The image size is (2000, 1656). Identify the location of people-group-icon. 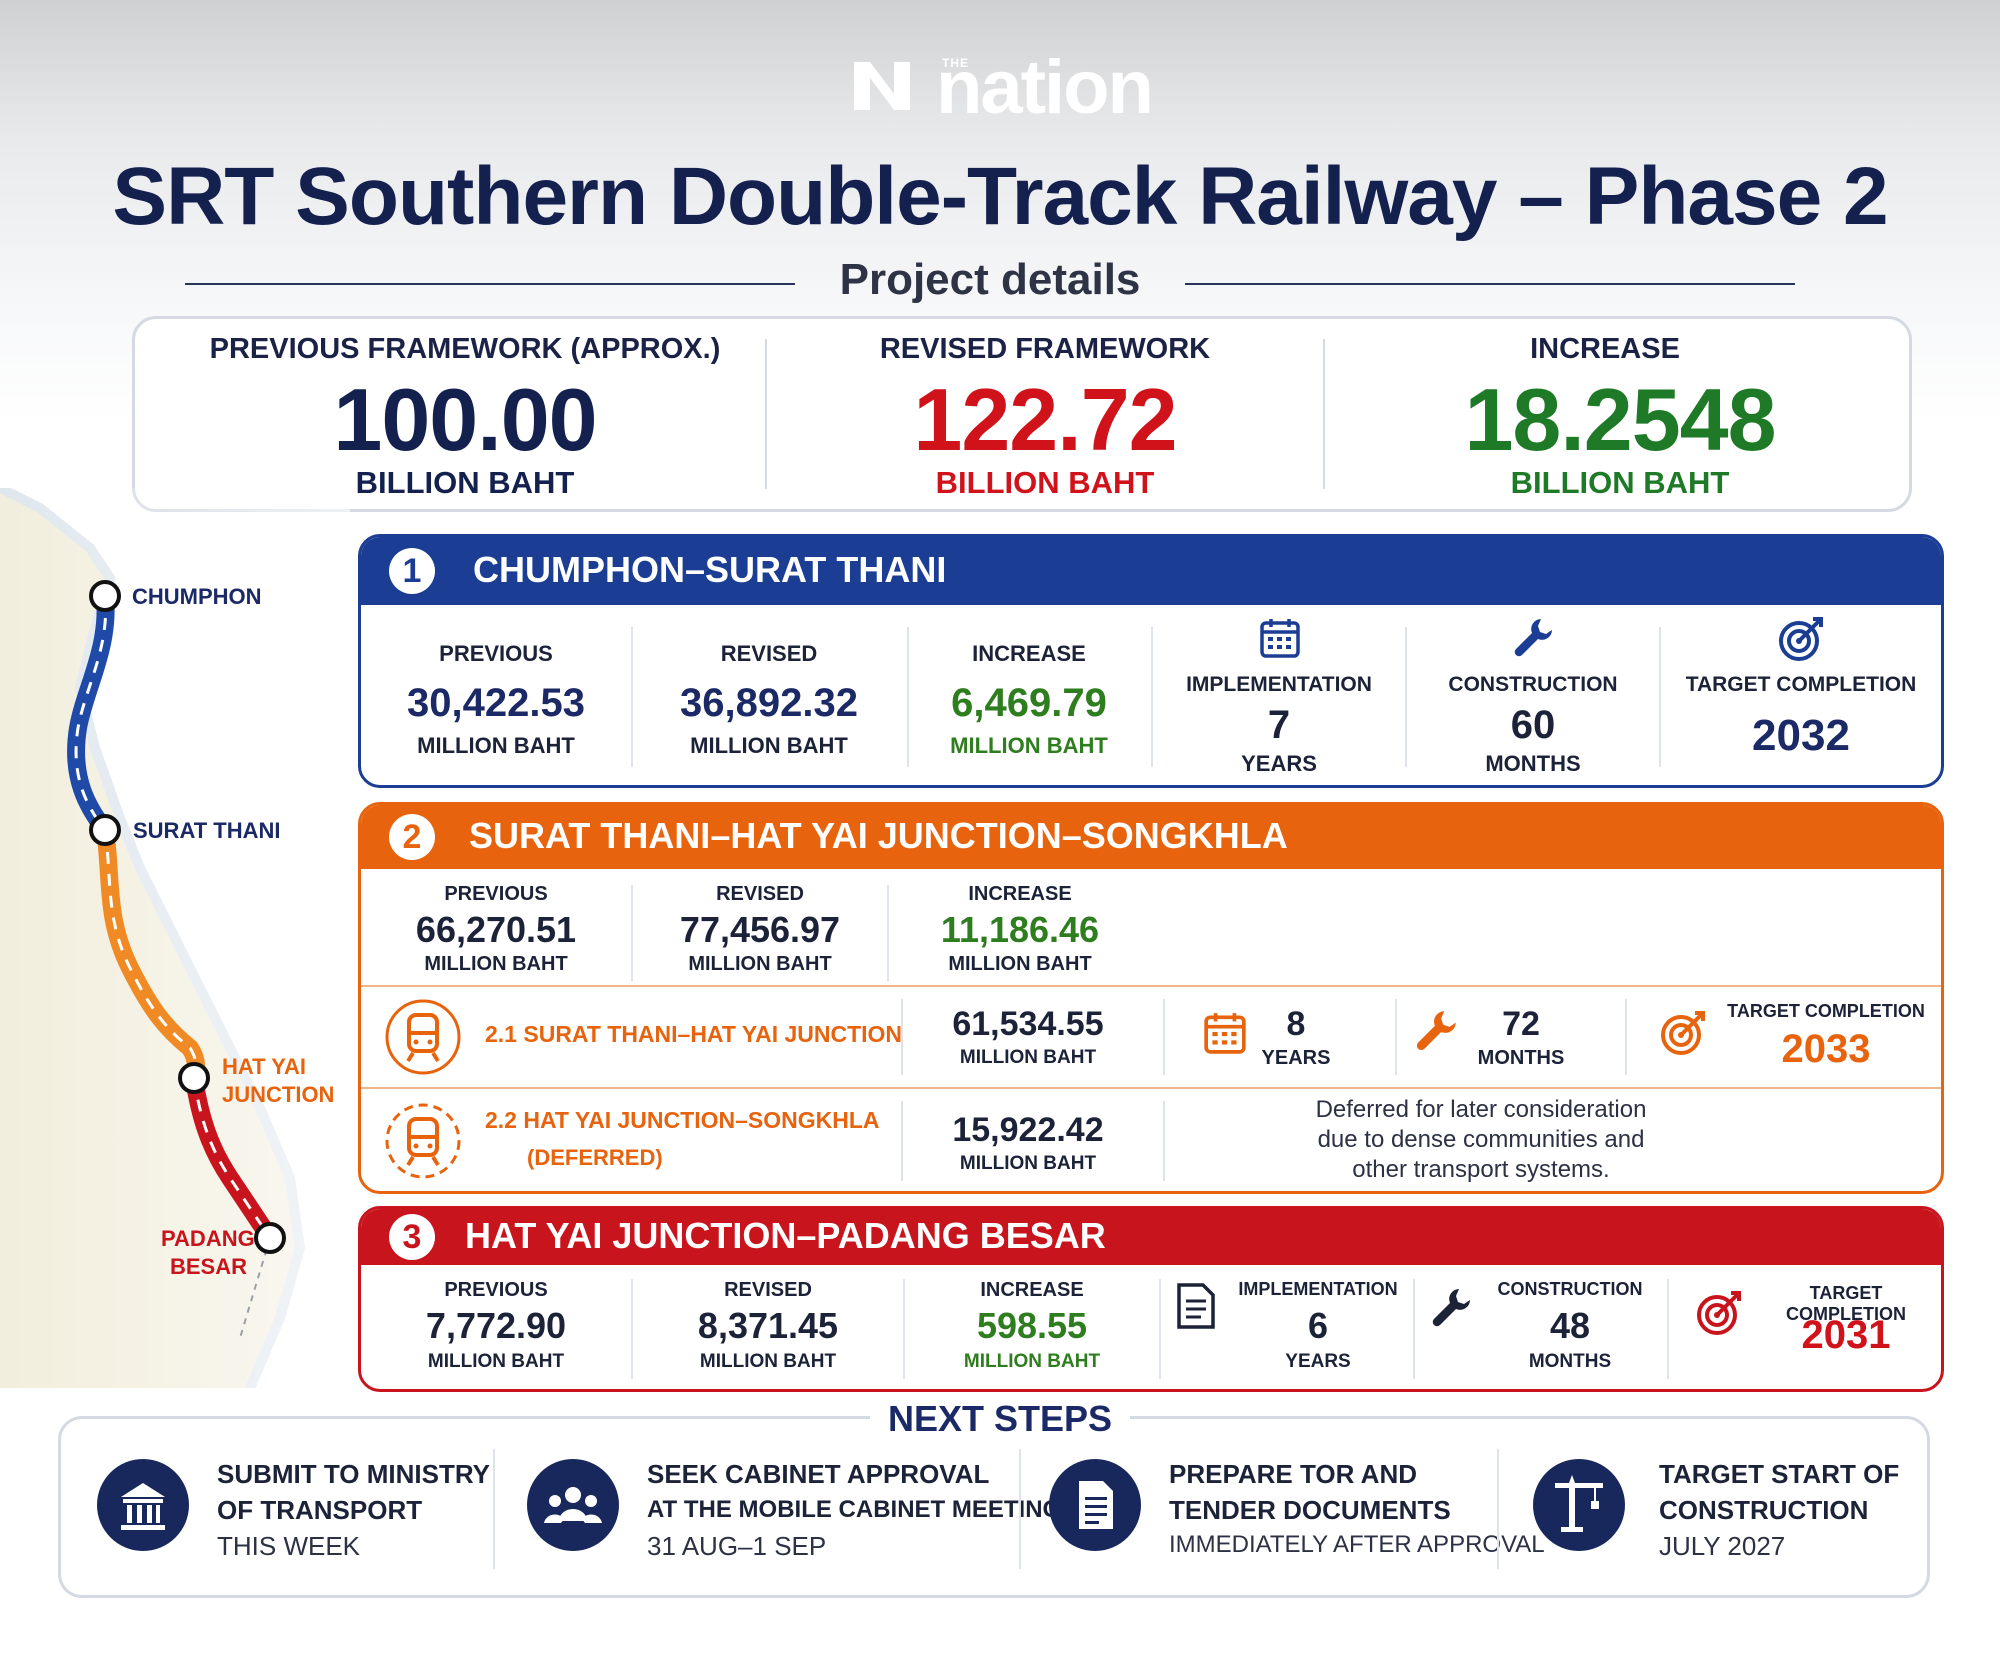
(573, 1505).